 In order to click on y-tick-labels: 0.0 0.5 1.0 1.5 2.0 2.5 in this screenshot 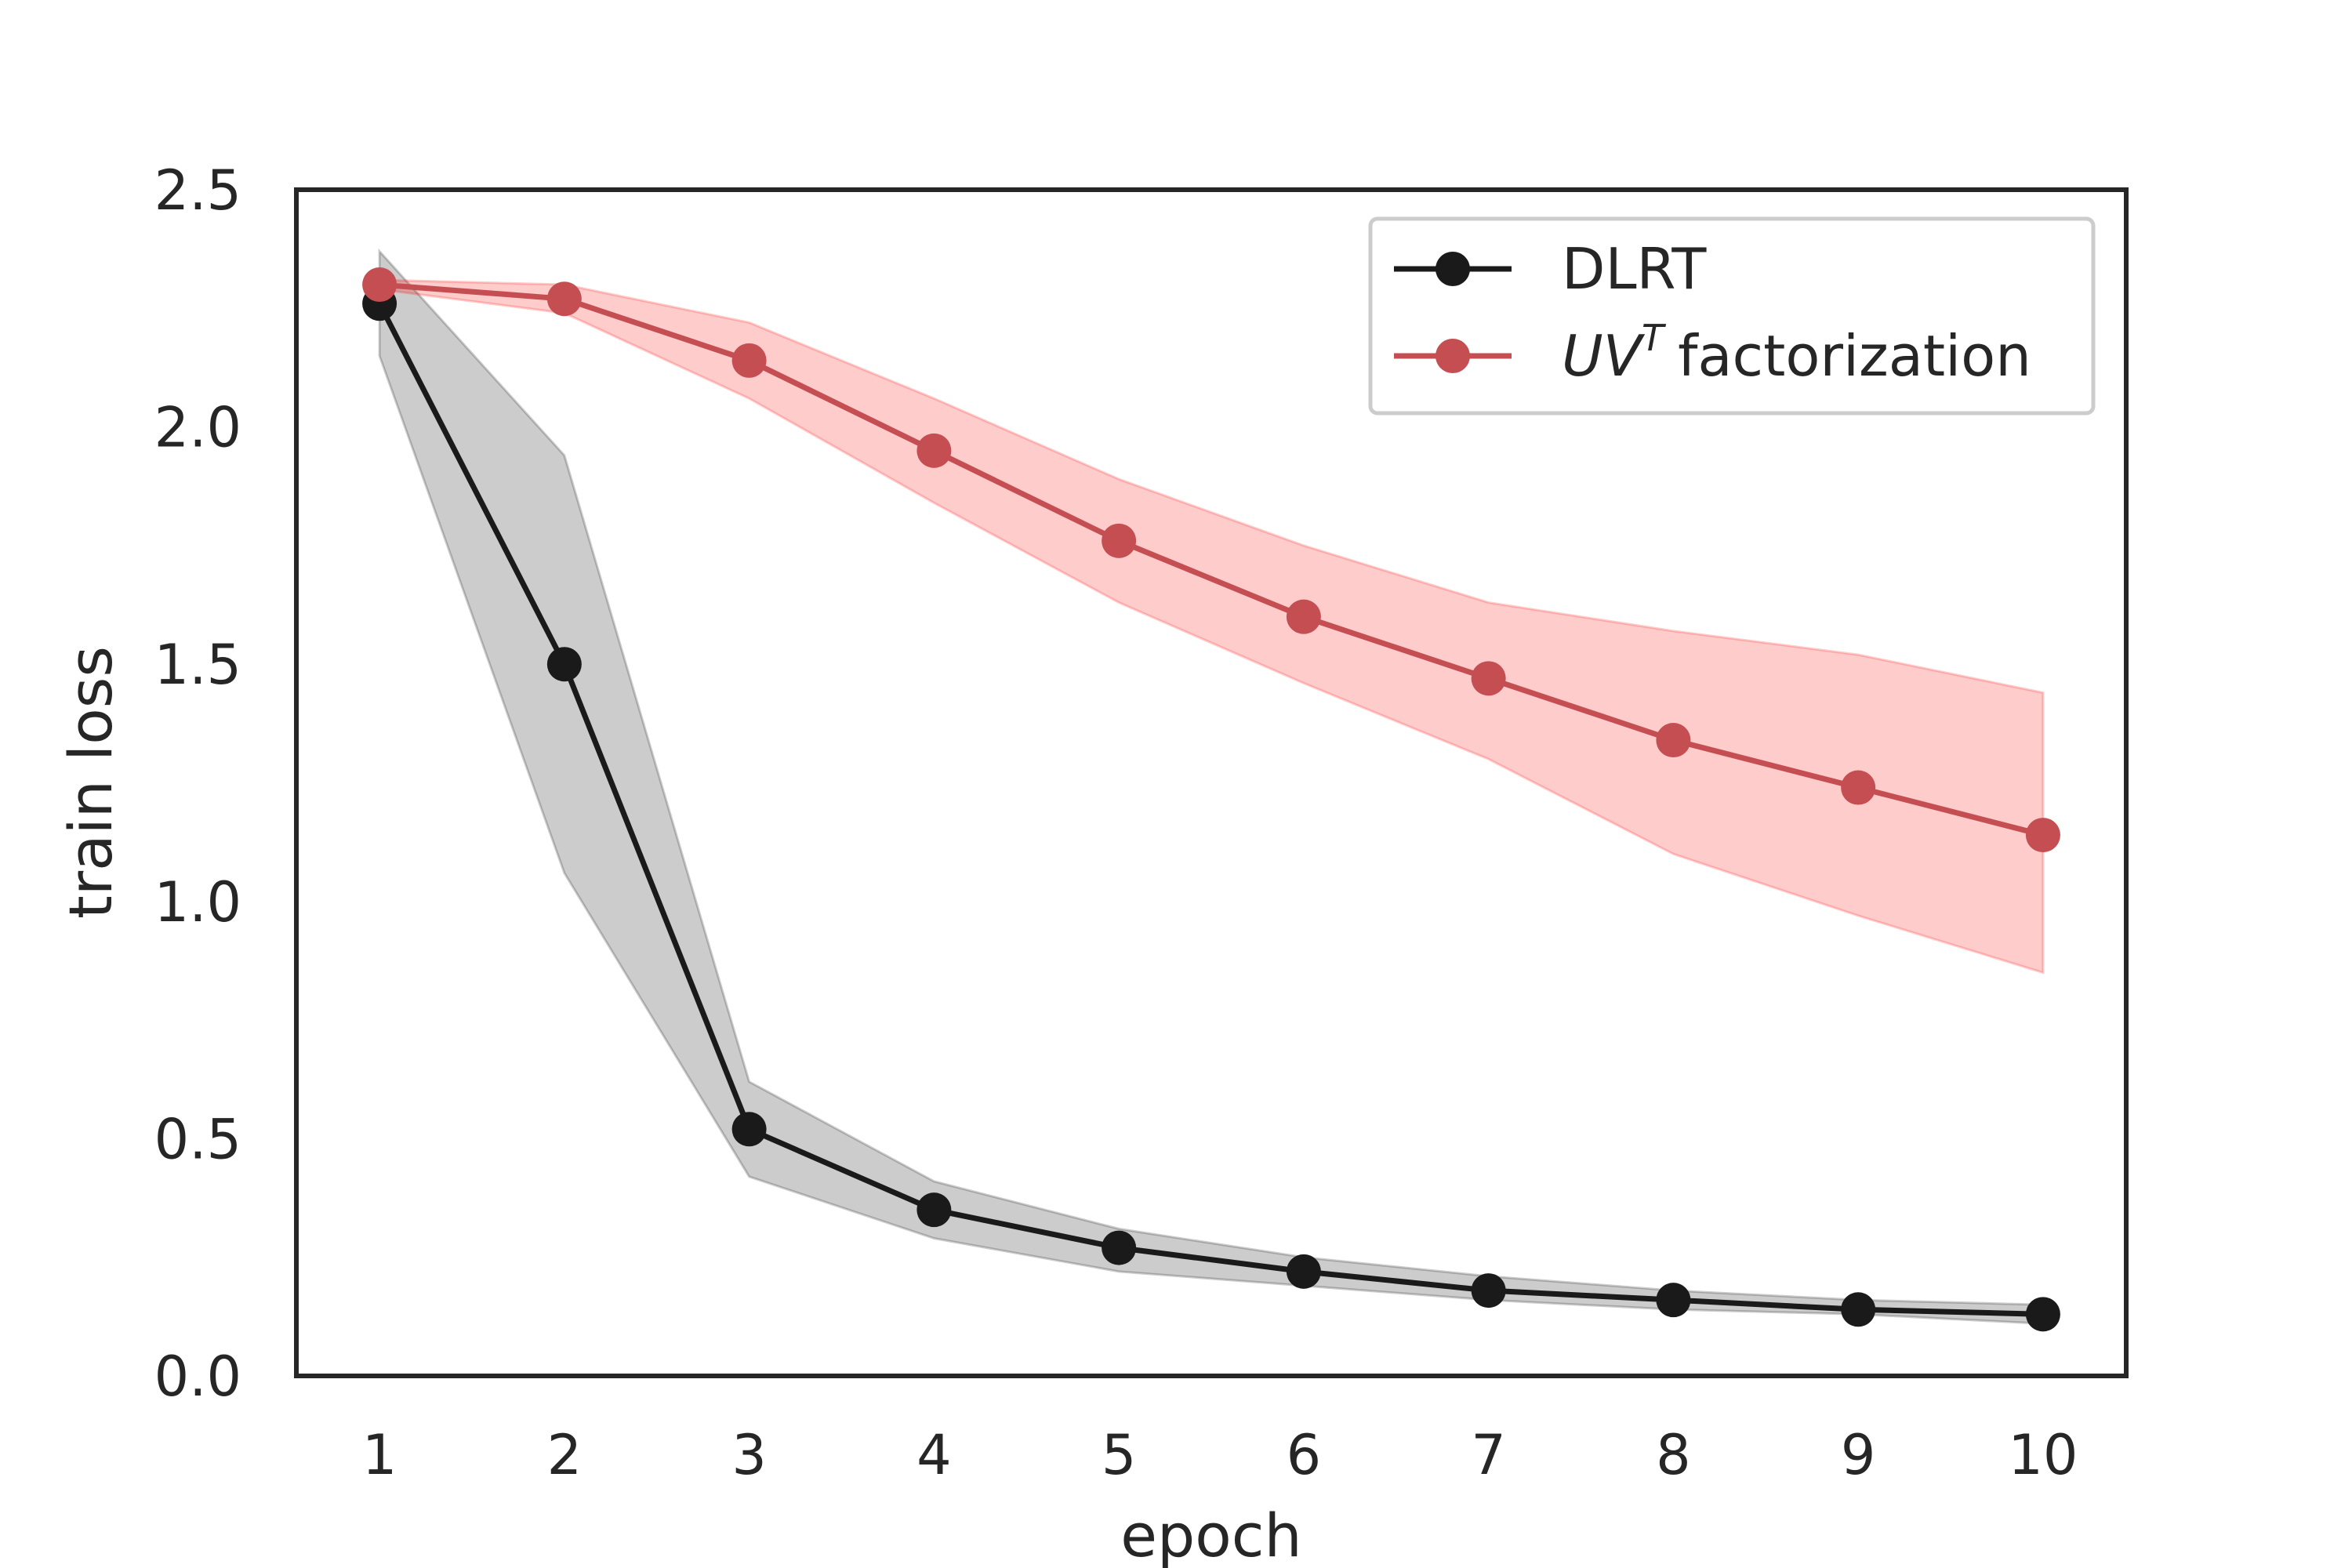, I will do `click(197, 783)`.